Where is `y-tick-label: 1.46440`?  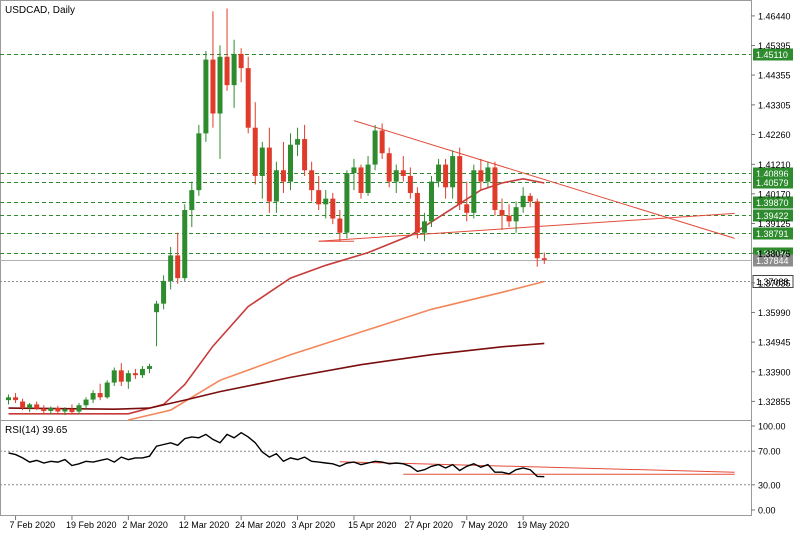
y-tick-label: 1.46440 is located at coordinates (774, 16).